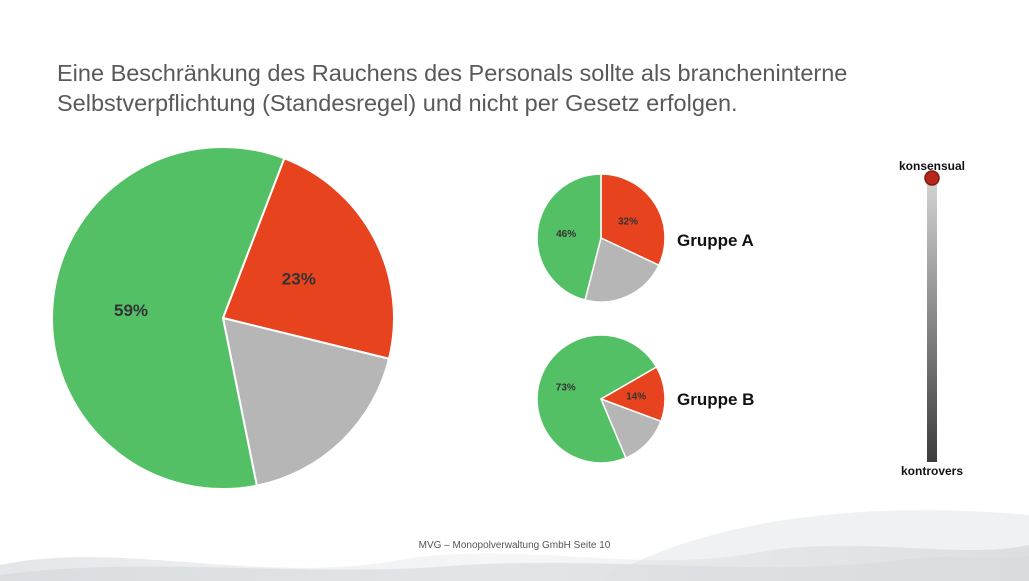 The width and height of the screenshot is (1029, 581). Describe the element at coordinates (932, 471) in the screenshot. I see `scale-bottom-label: kontrovers` at that location.